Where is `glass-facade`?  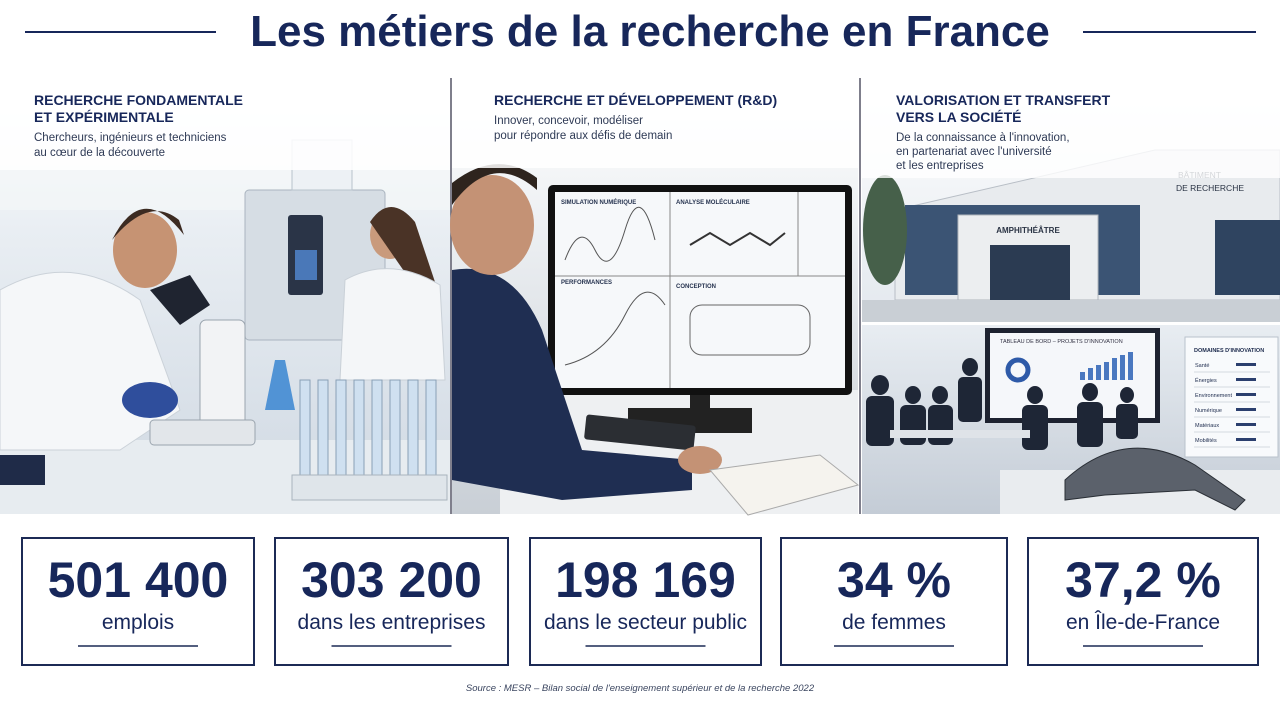 glass-facade is located at coordinates (1247, 257).